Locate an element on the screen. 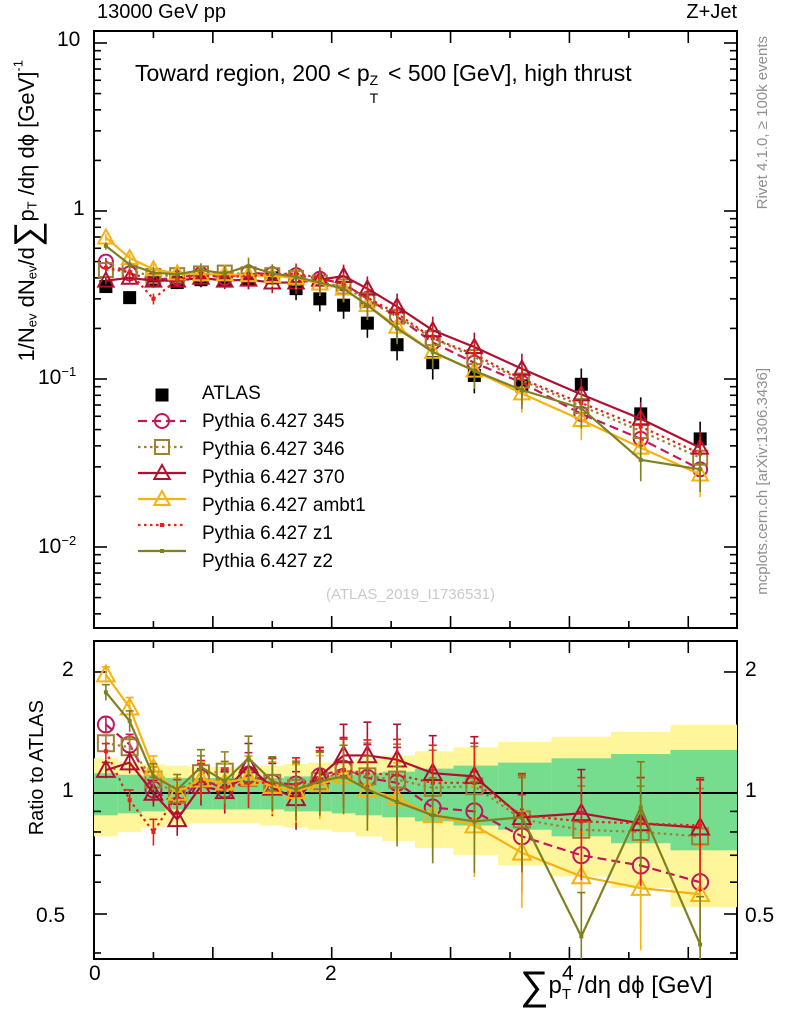 The width and height of the screenshot is (786, 1024). plot-title-sup: Z is located at coordinates (374, 80).